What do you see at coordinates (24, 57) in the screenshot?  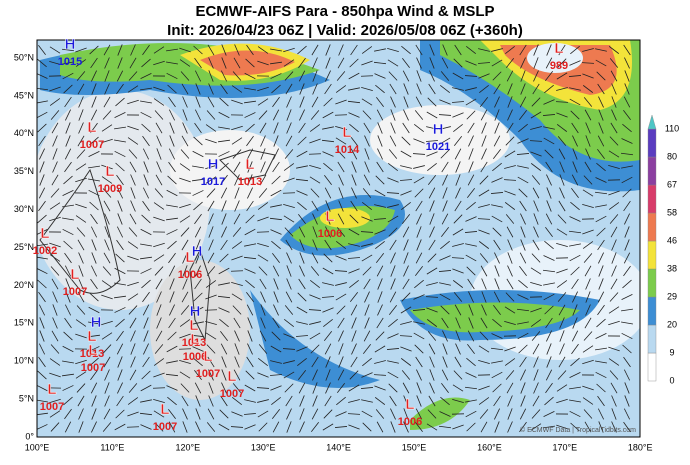 I see `lat-label: 50°N` at bounding box center [24, 57].